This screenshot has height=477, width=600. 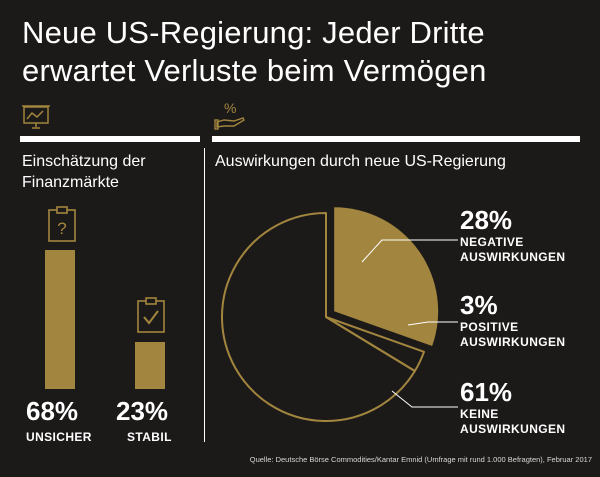 I want to click on clipboard-question-icon: ?, so click(x=62, y=224).